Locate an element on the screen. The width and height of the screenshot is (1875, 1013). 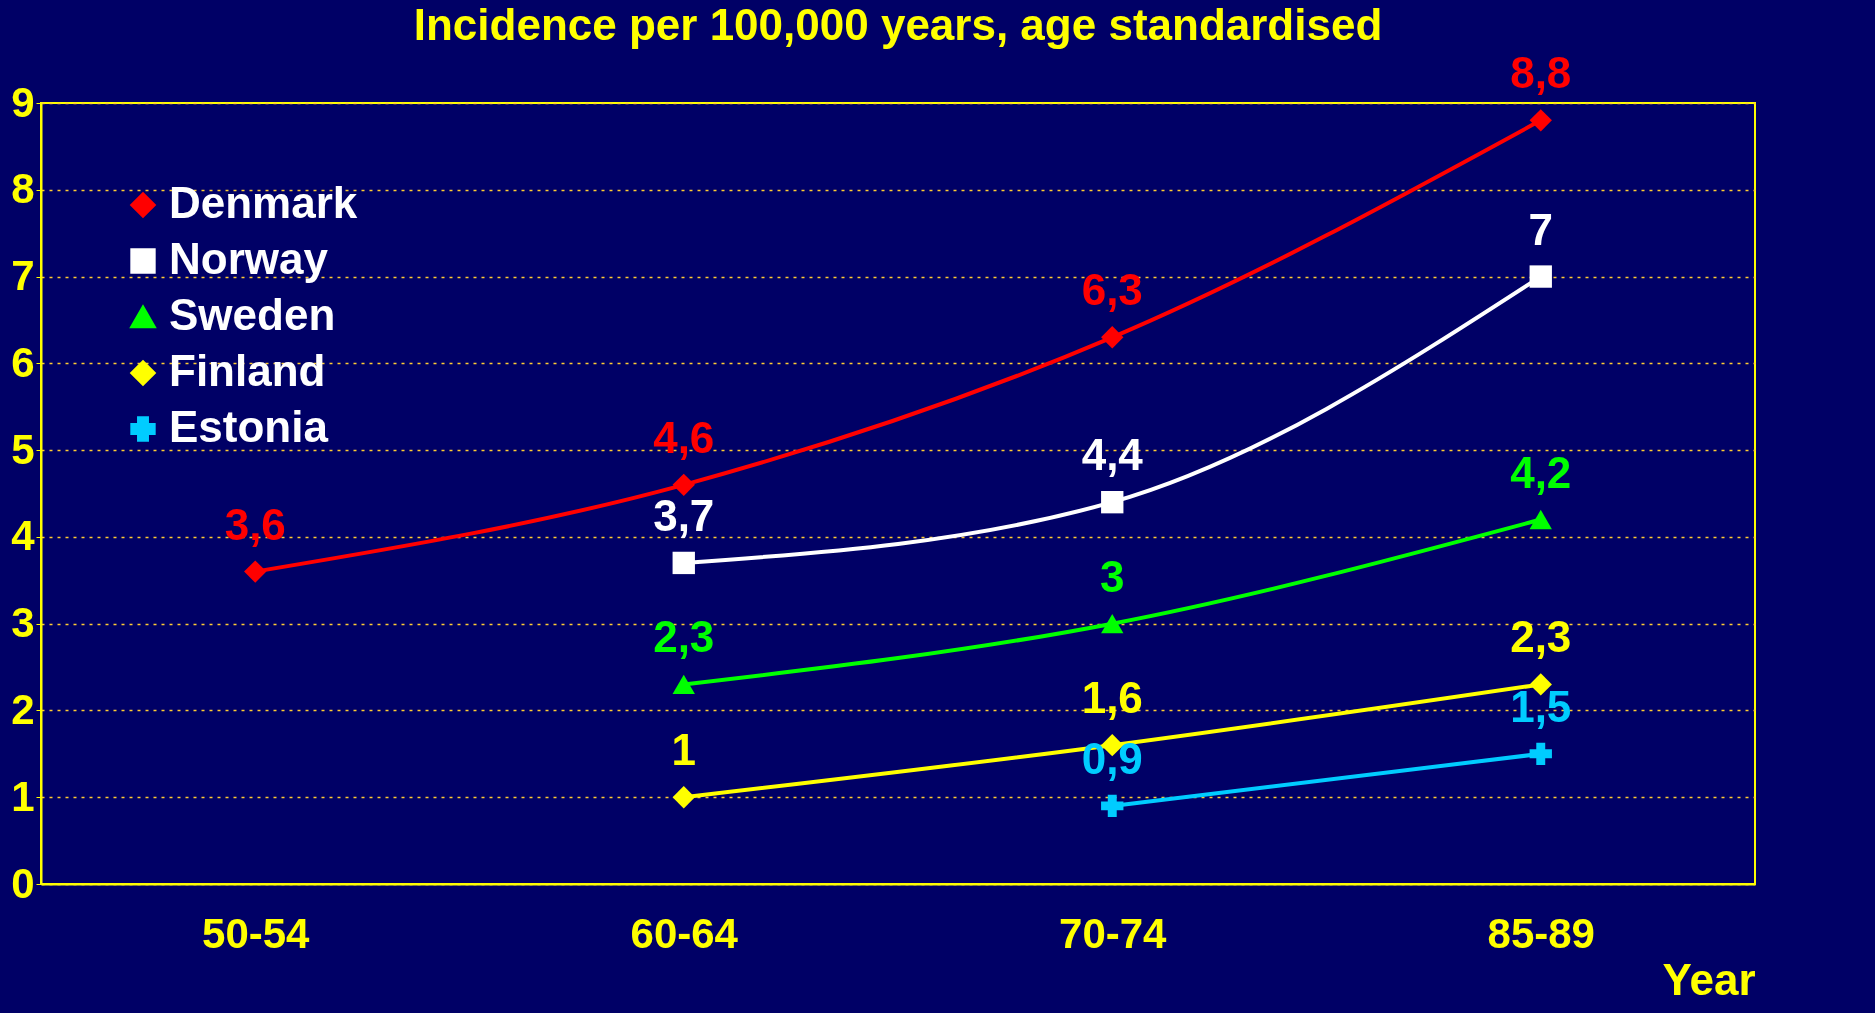
chart-title: Incidence per 100,000 years, age standardised is located at coordinates (898, 25).